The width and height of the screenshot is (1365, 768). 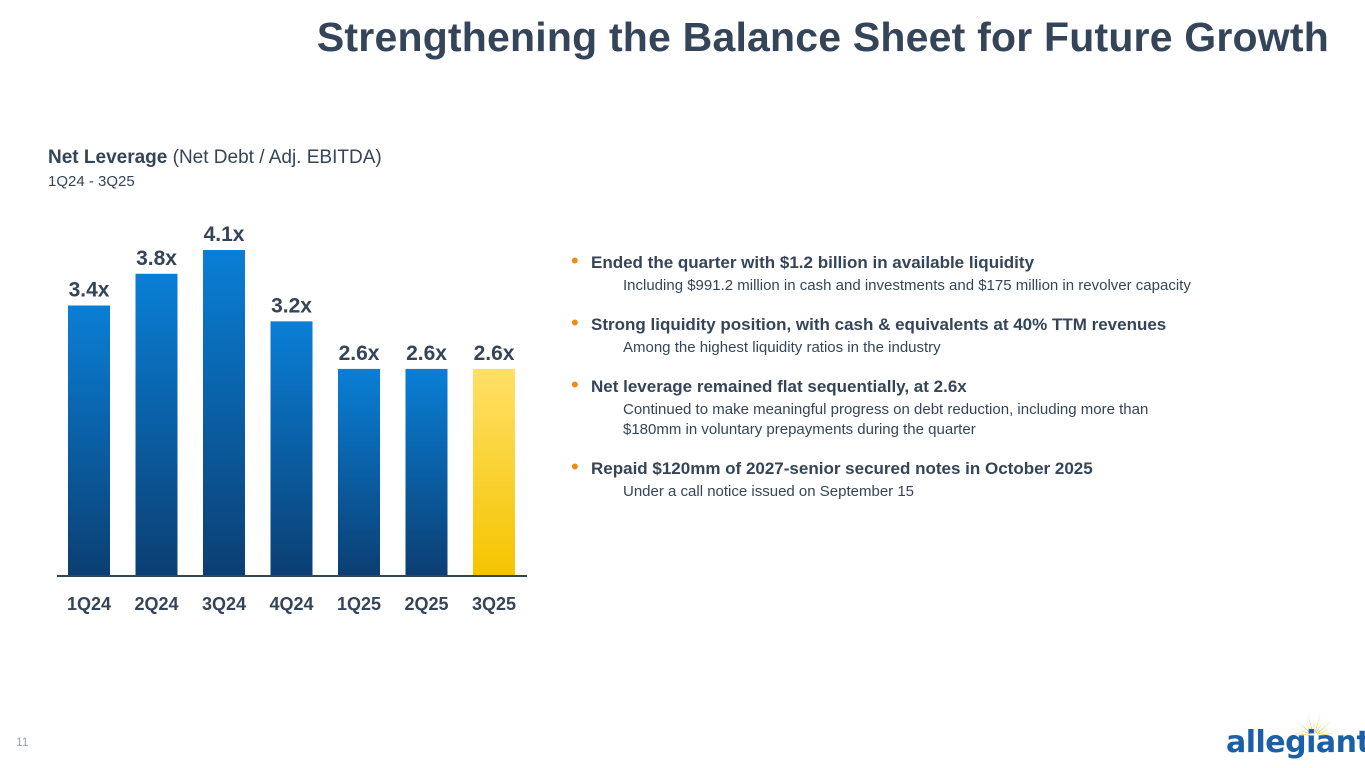 I want to click on page-number: 11, so click(x=22, y=742).